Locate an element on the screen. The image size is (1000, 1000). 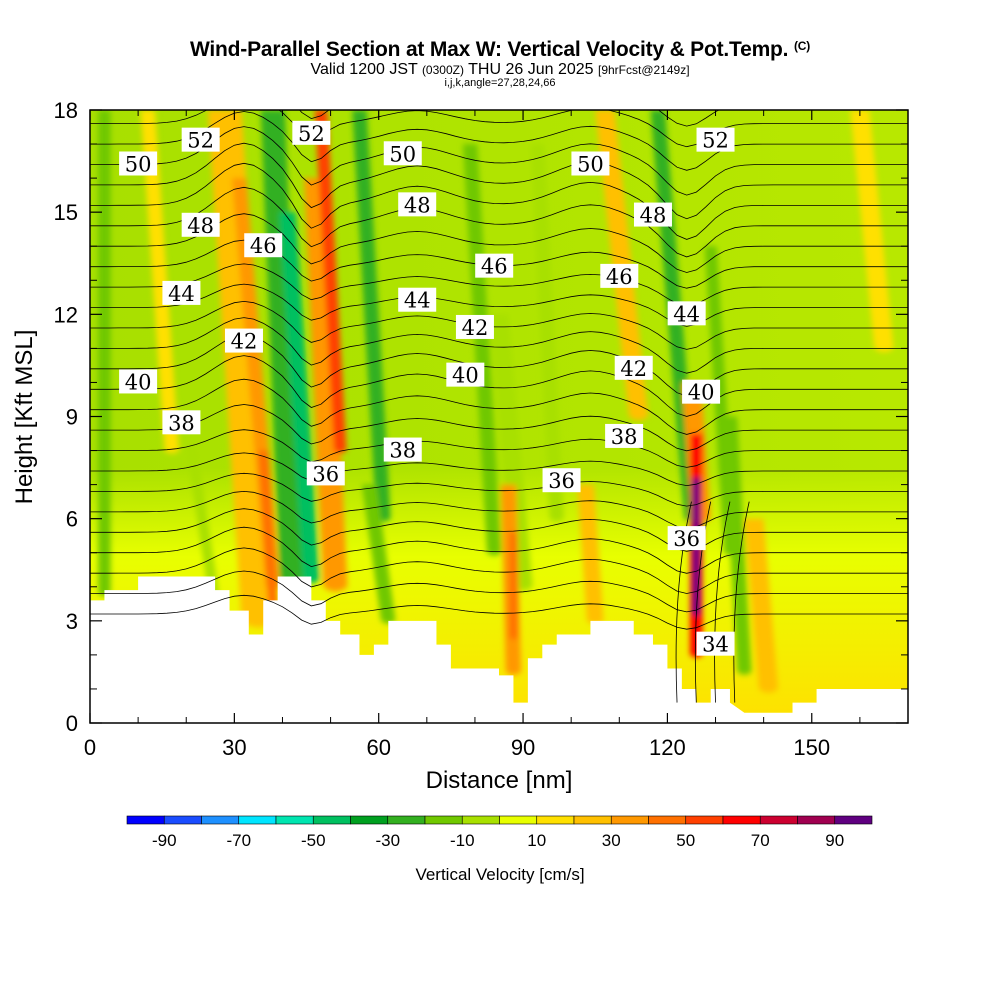
colorbar-tick-label: 70 is located at coordinates (760, 840).